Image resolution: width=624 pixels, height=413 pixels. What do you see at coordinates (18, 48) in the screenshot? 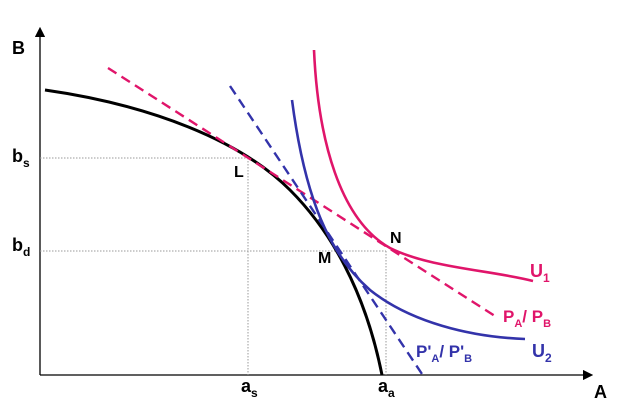
I see `y-axis-label: B` at bounding box center [18, 48].